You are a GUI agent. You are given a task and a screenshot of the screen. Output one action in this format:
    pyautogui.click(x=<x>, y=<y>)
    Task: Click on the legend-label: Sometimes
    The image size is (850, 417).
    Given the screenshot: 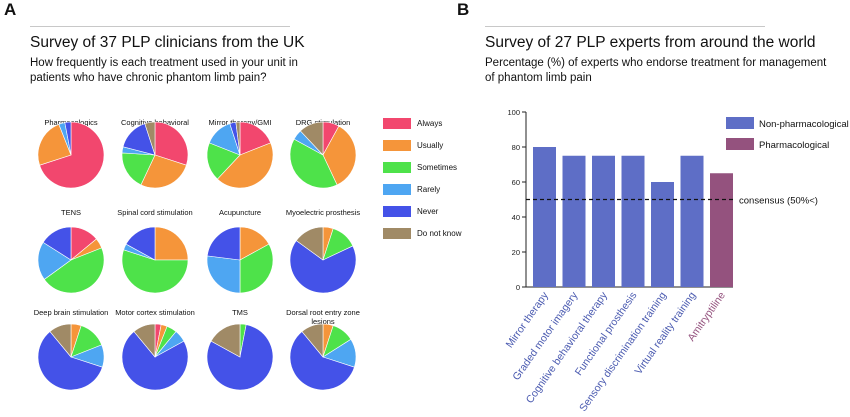 What is the action you would take?
    pyautogui.click(x=437, y=167)
    